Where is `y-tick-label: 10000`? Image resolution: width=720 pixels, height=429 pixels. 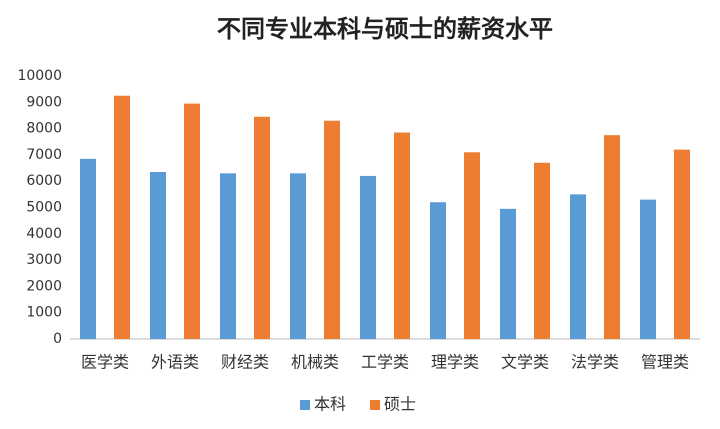 y-tick-label: 10000 is located at coordinates (39, 76).